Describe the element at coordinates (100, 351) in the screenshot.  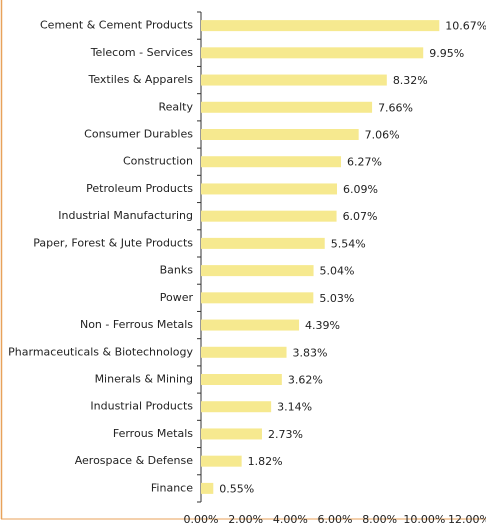
I see `y-tick-label: Pharmaceuticals & Biotechnology` at that location.